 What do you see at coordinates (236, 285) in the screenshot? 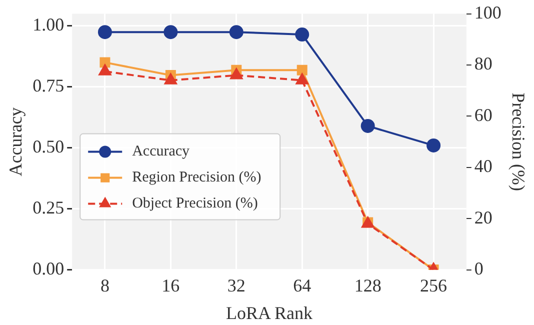
I see `x-tick-label: 32` at bounding box center [236, 285].